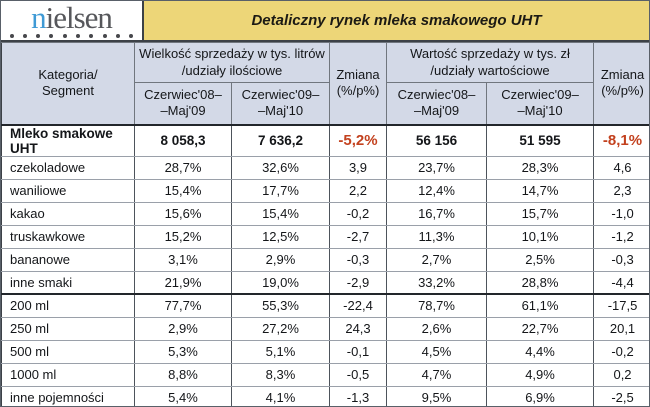 This screenshot has width=650, height=407. What do you see at coordinates (358, 190) in the screenshot?
I see `volume-change-cell: 2,2` at bounding box center [358, 190].